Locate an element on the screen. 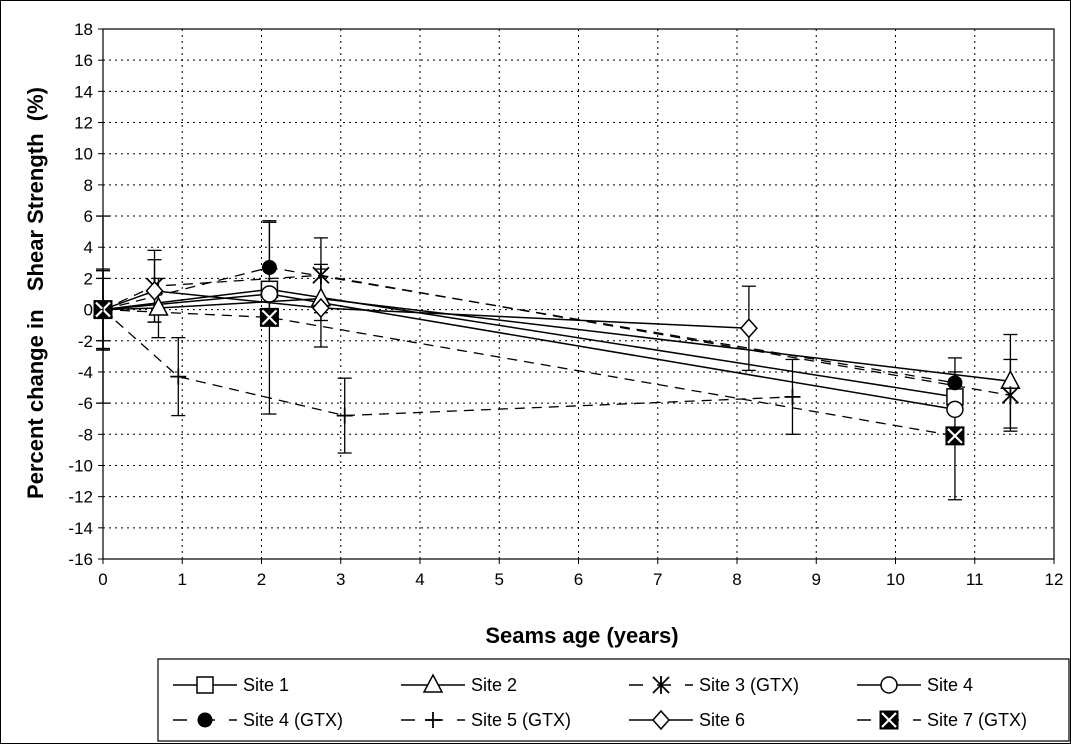  x-tick-label: 1 is located at coordinates (182, 579).